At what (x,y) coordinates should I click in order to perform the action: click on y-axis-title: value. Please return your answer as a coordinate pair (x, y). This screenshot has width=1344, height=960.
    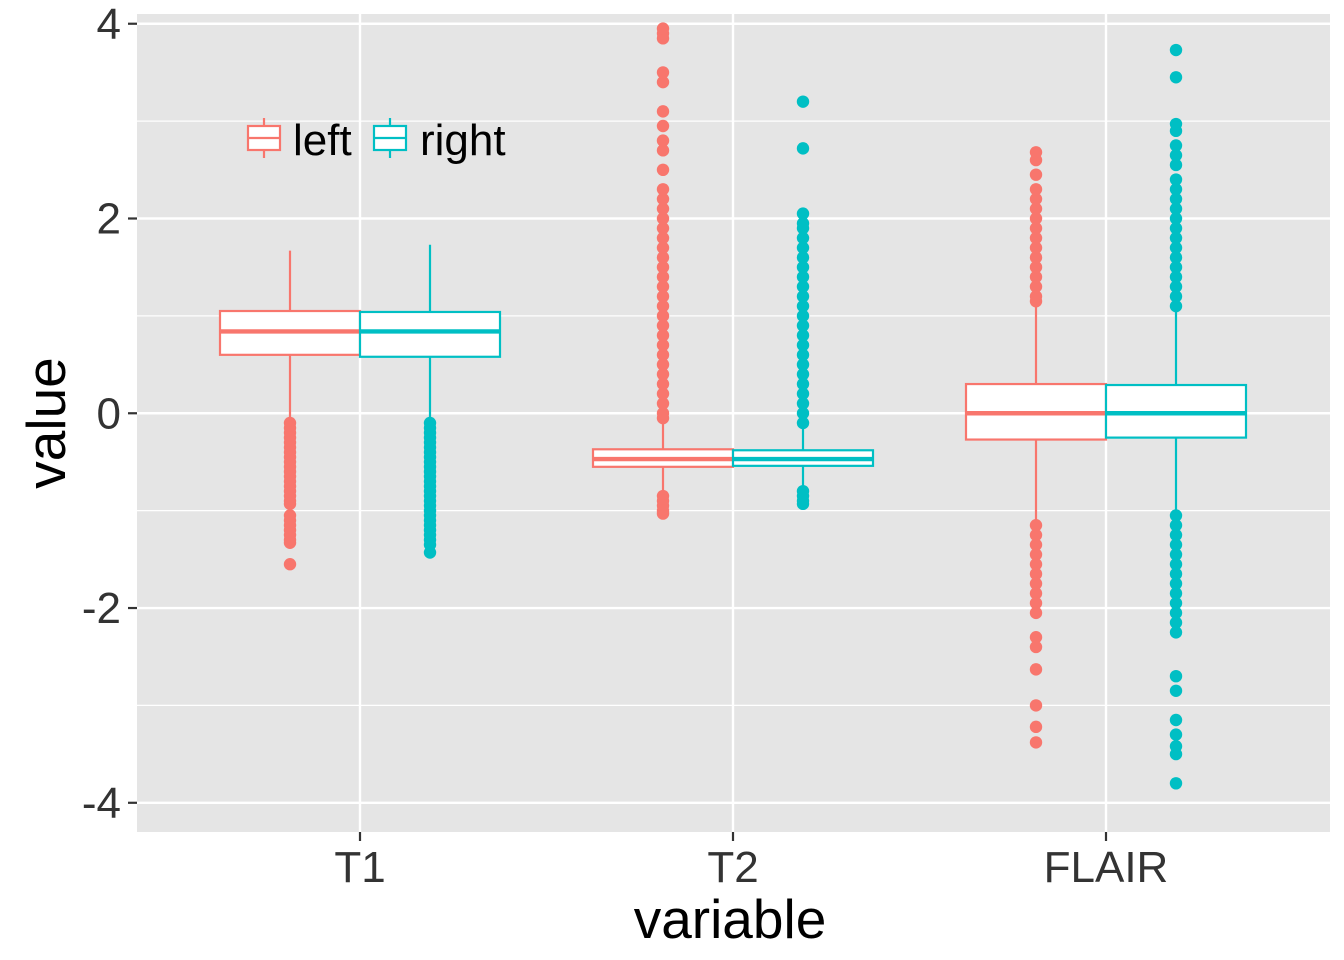
    Looking at the image, I should click on (46, 422).